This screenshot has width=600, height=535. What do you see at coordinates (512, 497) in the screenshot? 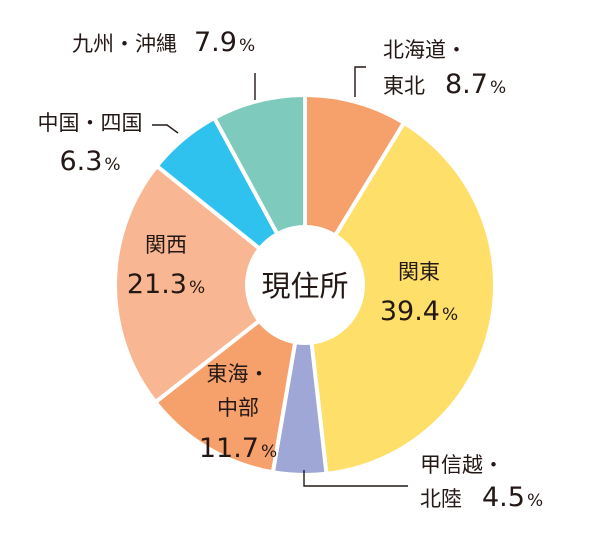
I see `slice-value-甲信越北陸: 4.5%` at bounding box center [512, 497].